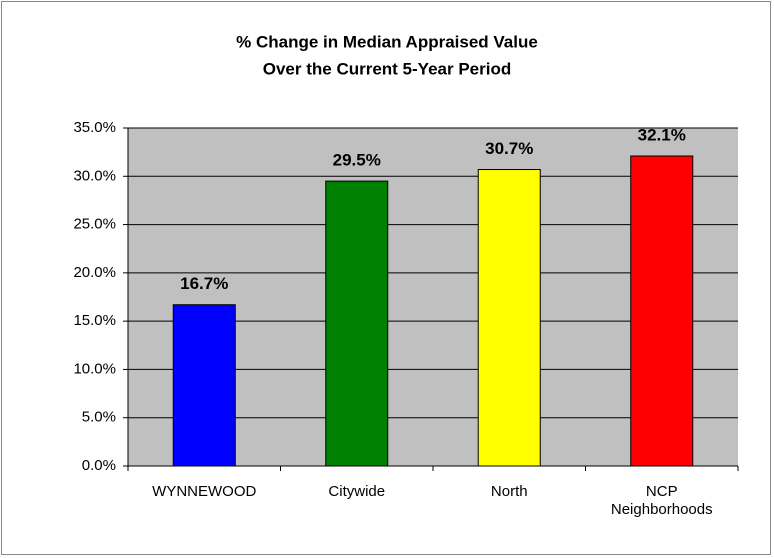 Image resolution: width=774 pixels, height=558 pixels. Describe the element at coordinates (509, 491) in the screenshot. I see `x-tick-label: North` at that location.